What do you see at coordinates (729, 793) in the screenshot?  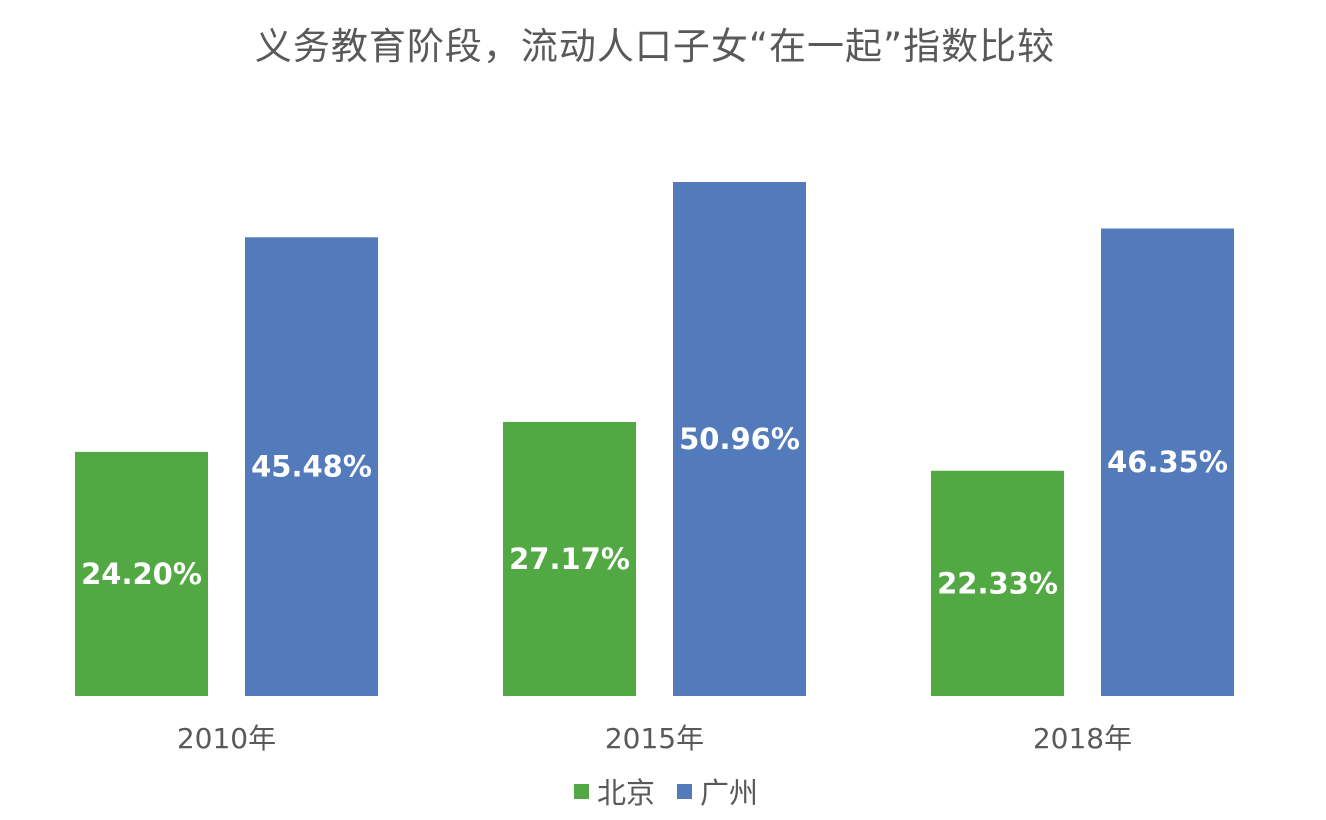 I see `legend-label-guangzhou: 广州` at bounding box center [729, 793].